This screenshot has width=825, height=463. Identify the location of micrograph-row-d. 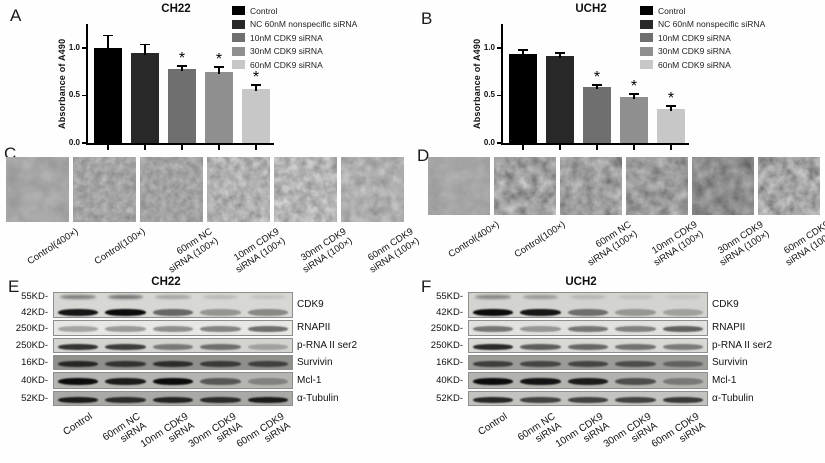
(624, 186).